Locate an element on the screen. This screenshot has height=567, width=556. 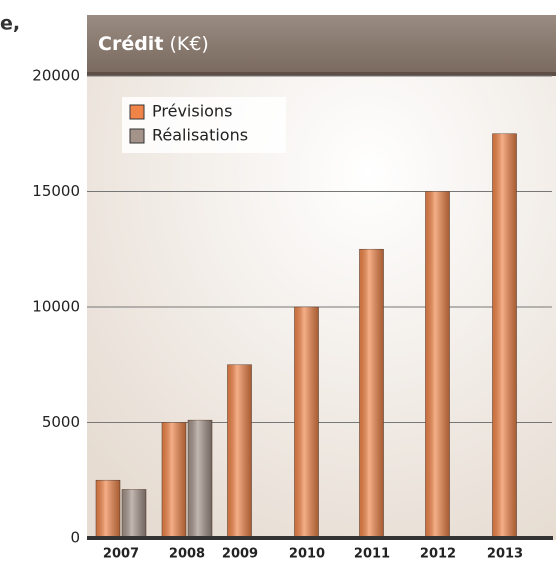
x-tick-label: 2010 is located at coordinates (307, 554).